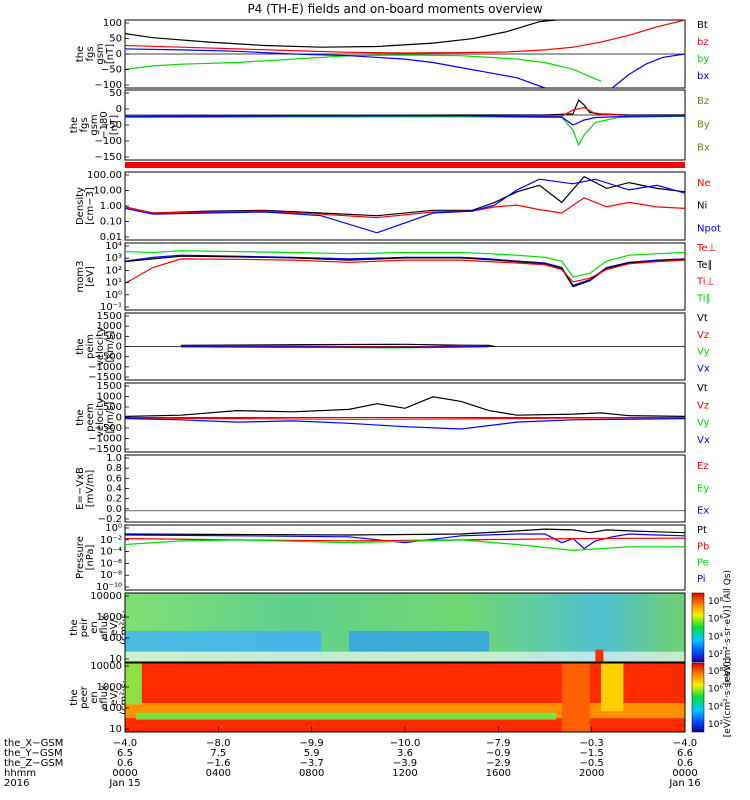 This screenshot has height=800, width=750. What do you see at coordinates (84, 697) in the screenshot?
I see `ylabel-line: peer` at bounding box center [84, 697].